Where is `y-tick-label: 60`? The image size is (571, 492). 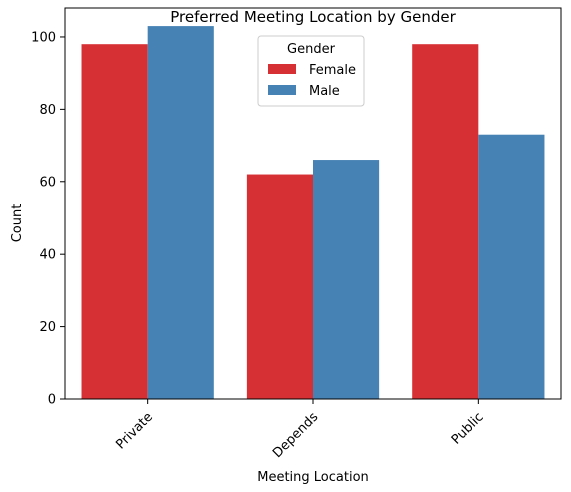 y-tick-label: 60 is located at coordinates (47, 182).